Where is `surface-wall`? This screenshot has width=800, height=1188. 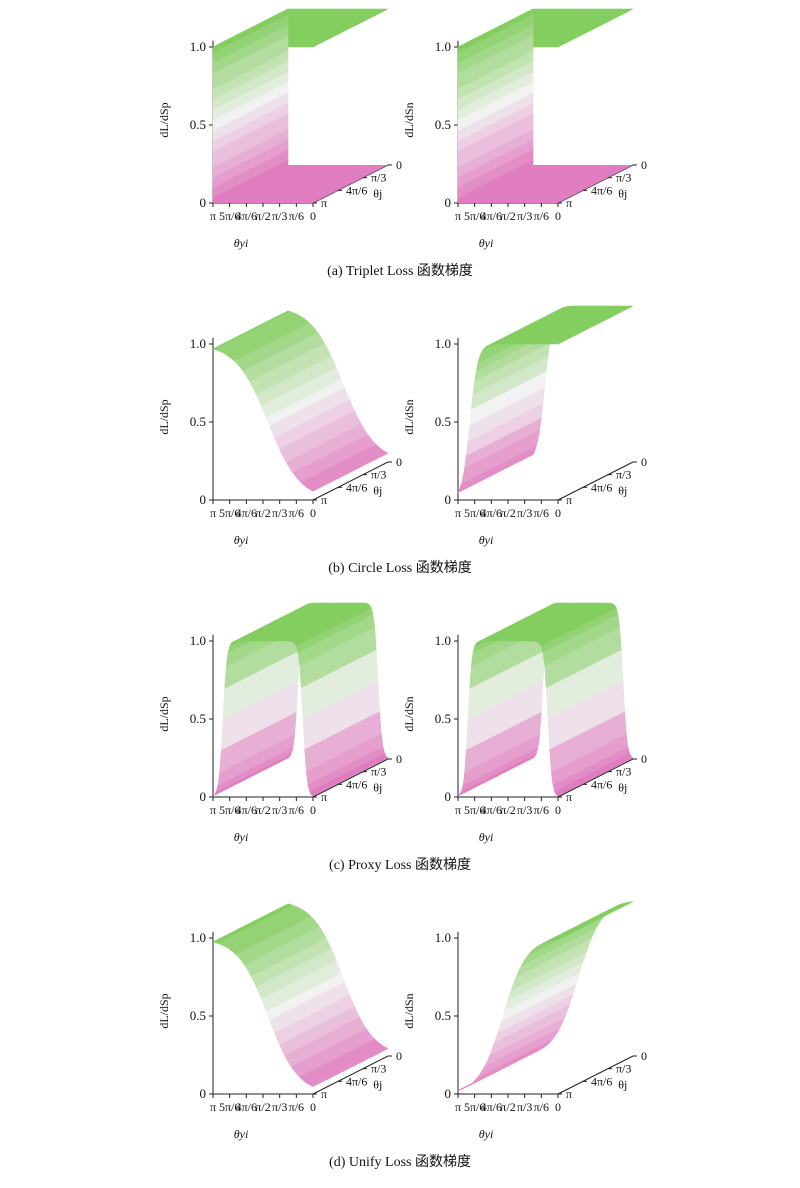
surface-wall is located at coordinates (250, 30).